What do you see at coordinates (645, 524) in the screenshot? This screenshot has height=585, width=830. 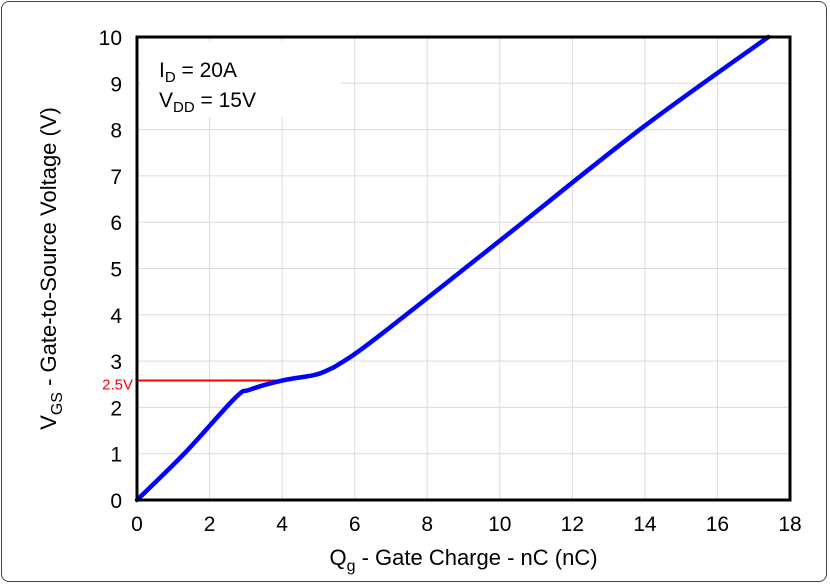 I see `x-tick-label: 14` at bounding box center [645, 524].